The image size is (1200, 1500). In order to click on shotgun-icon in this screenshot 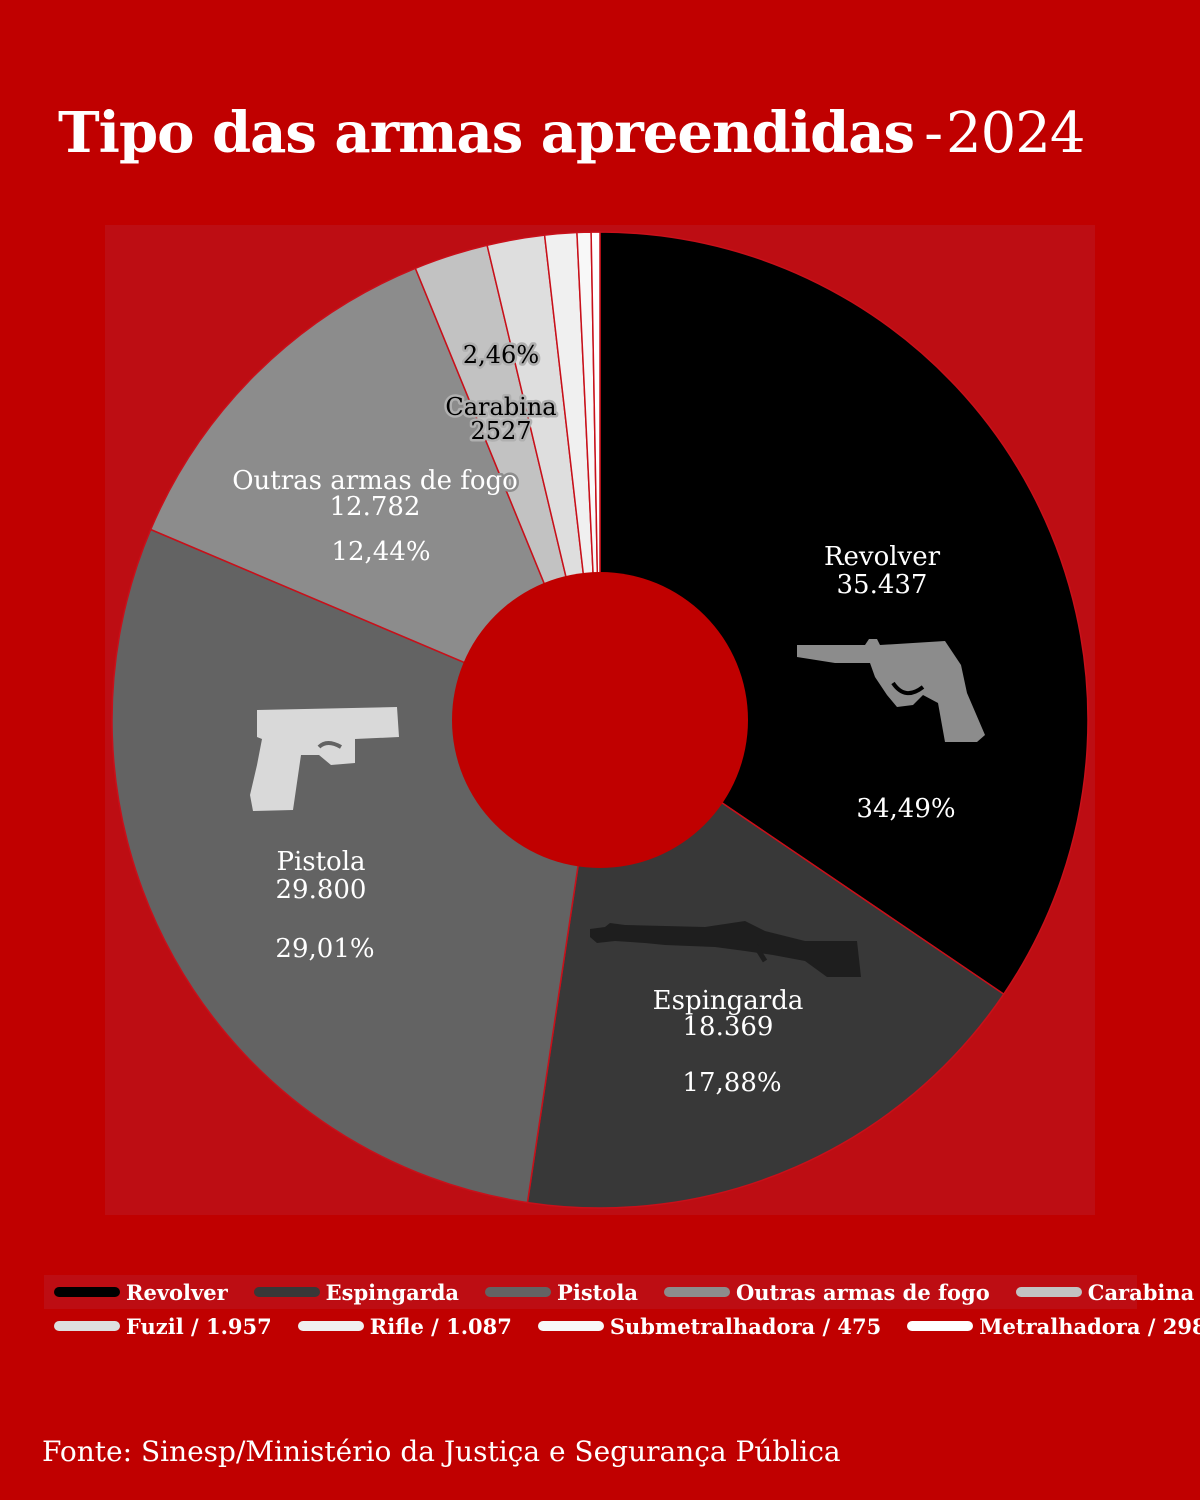, I will do `click(725, 949)`.